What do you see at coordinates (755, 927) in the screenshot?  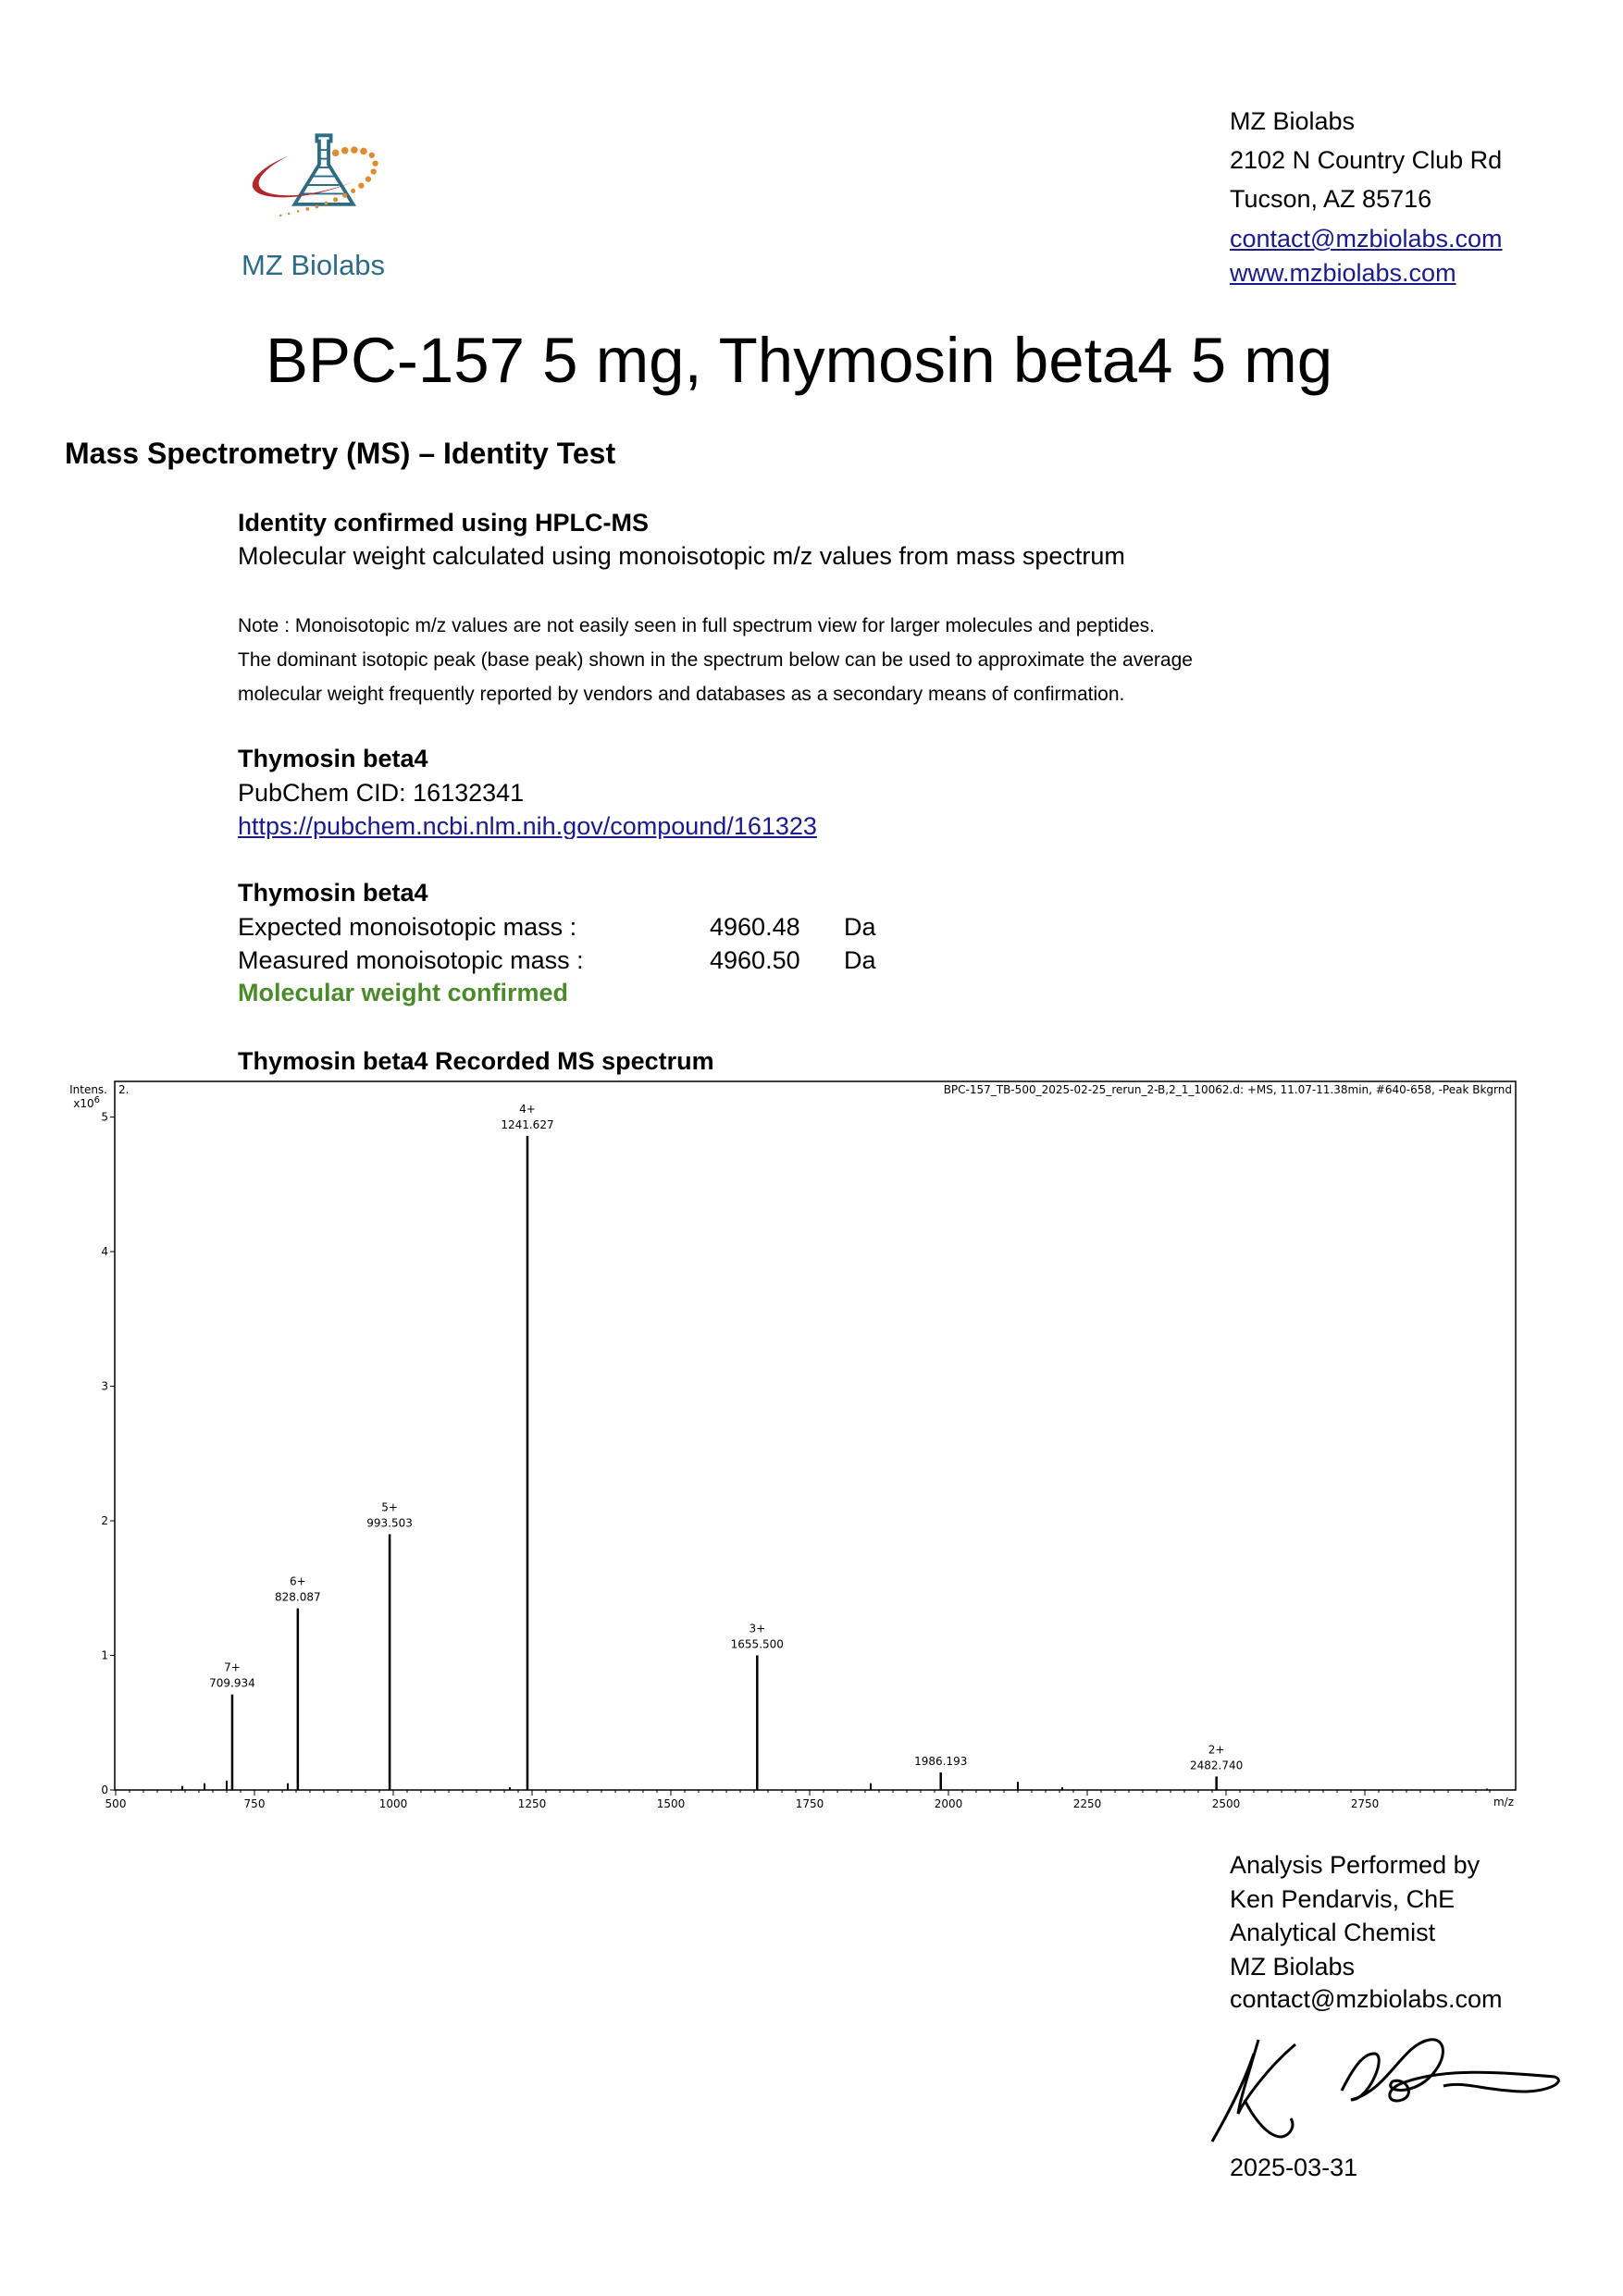 I see `expected-mass-value: 4960.48` at bounding box center [755, 927].